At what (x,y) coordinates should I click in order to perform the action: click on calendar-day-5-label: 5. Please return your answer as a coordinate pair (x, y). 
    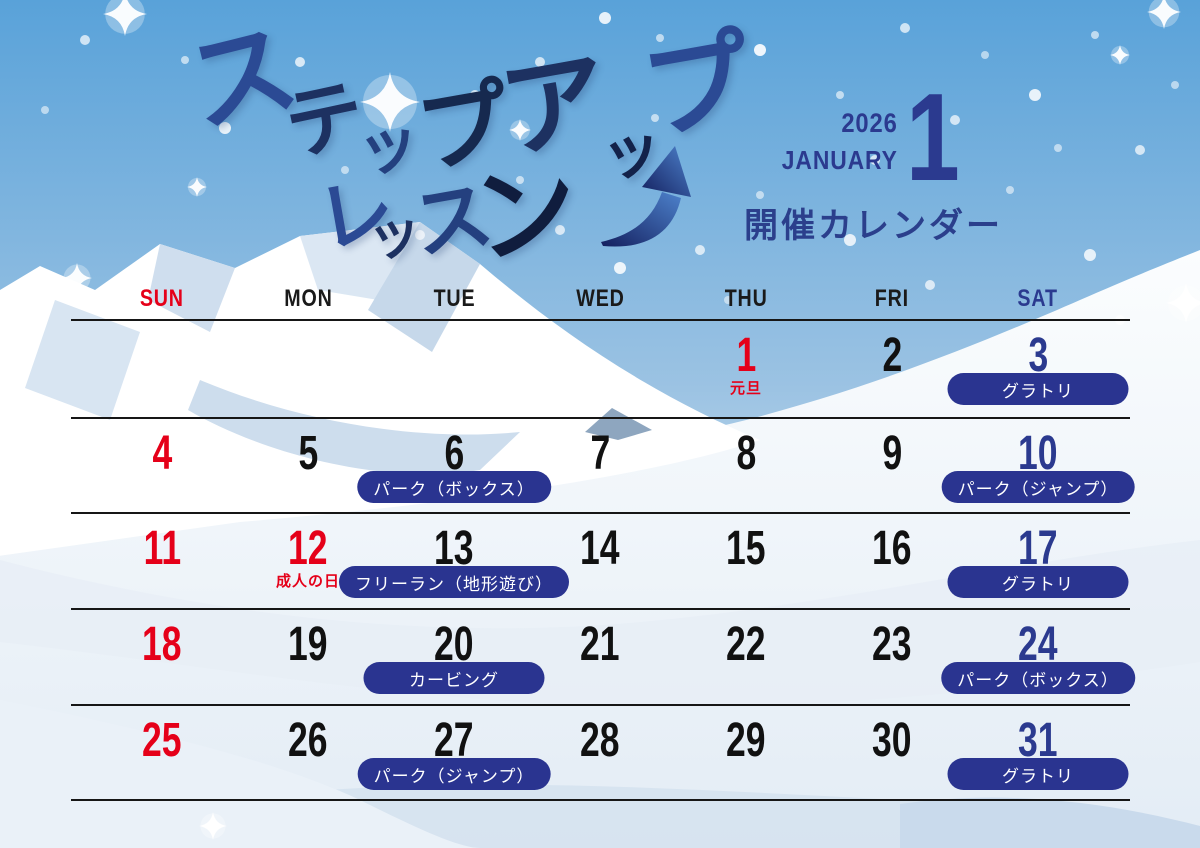
    Looking at the image, I should click on (308, 453).